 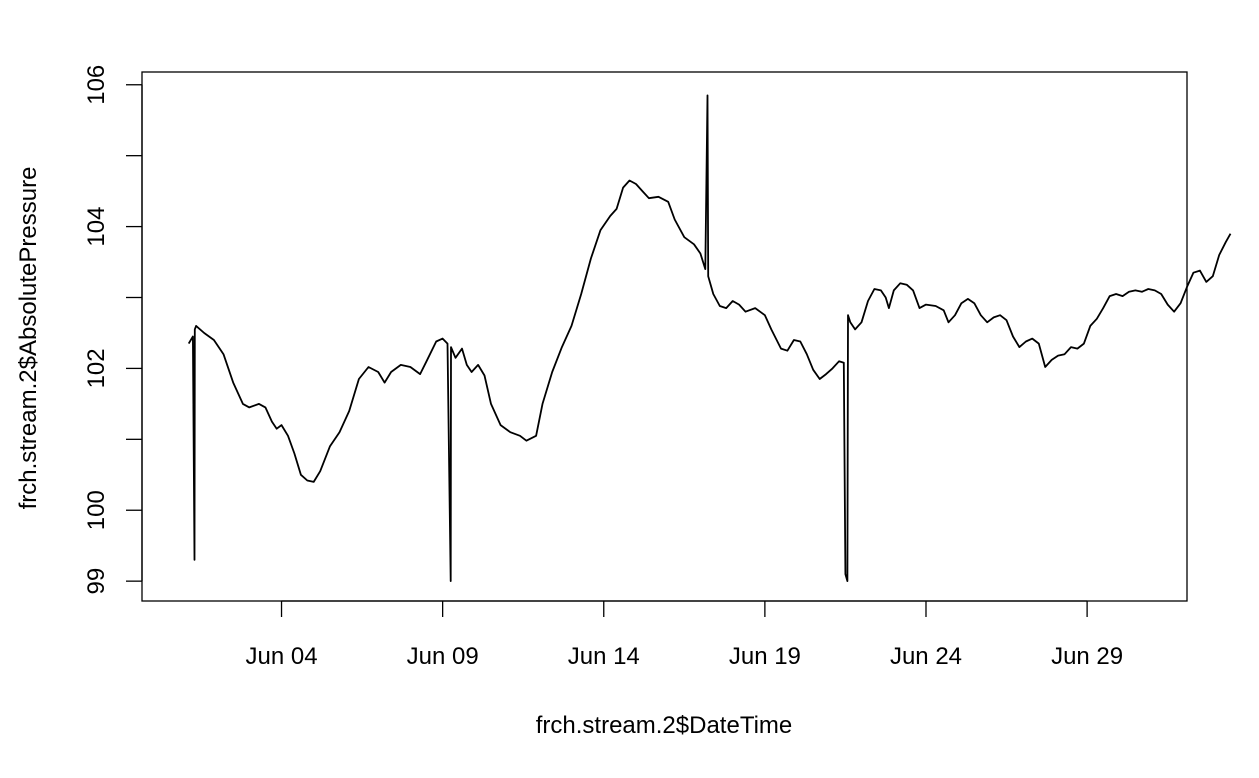 What do you see at coordinates (1087, 656) in the screenshot?
I see `x-tick-label: Jun 29` at bounding box center [1087, 656].